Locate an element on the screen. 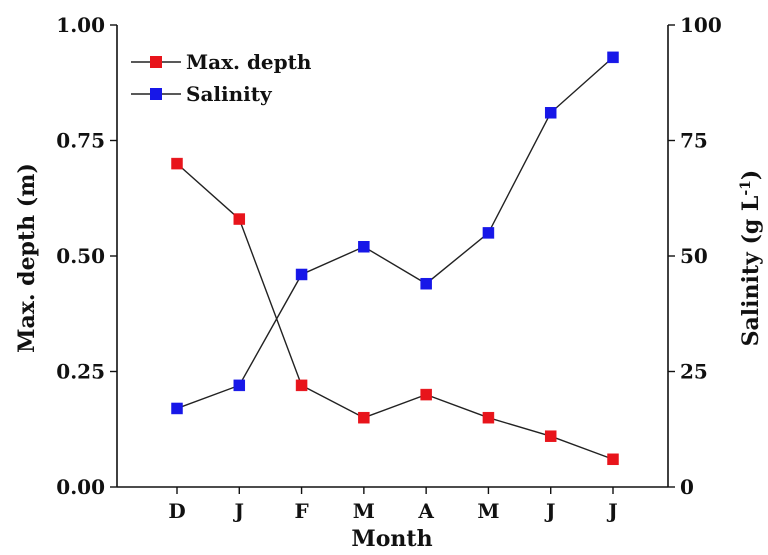  legend-max-depth-label: Max. depth is located at coordinates (249, 62).